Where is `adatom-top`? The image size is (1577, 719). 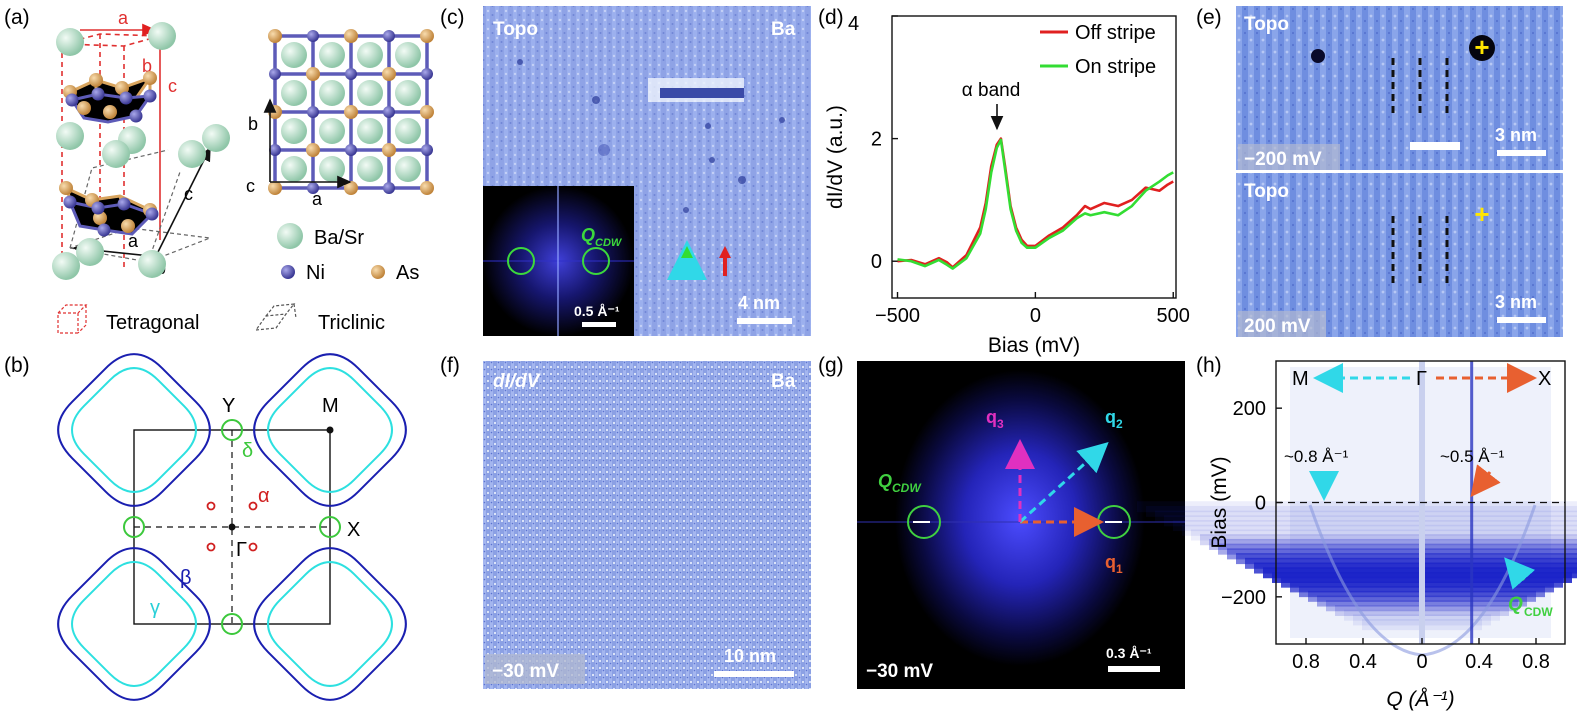 adatom-top is located at coordinates (1482, 48).